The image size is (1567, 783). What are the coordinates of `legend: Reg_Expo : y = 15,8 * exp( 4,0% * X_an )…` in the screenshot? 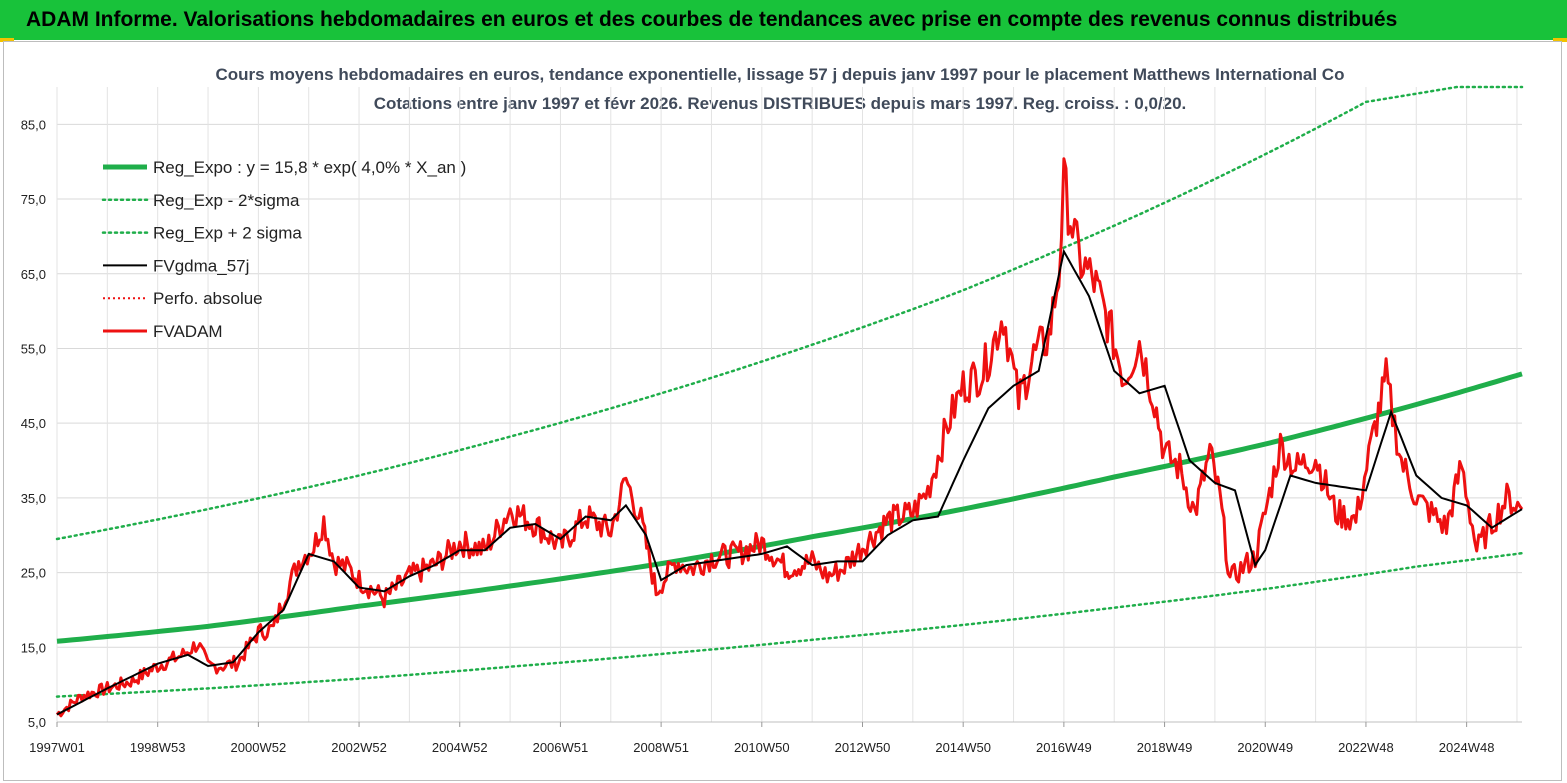 It's located at (283, 249).